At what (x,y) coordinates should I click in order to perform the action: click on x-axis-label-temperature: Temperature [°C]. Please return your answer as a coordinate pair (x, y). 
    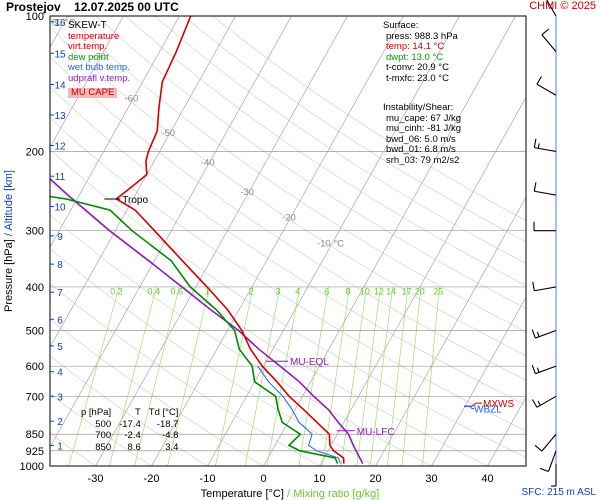
    Looking at the image, I should click on (244, 494).